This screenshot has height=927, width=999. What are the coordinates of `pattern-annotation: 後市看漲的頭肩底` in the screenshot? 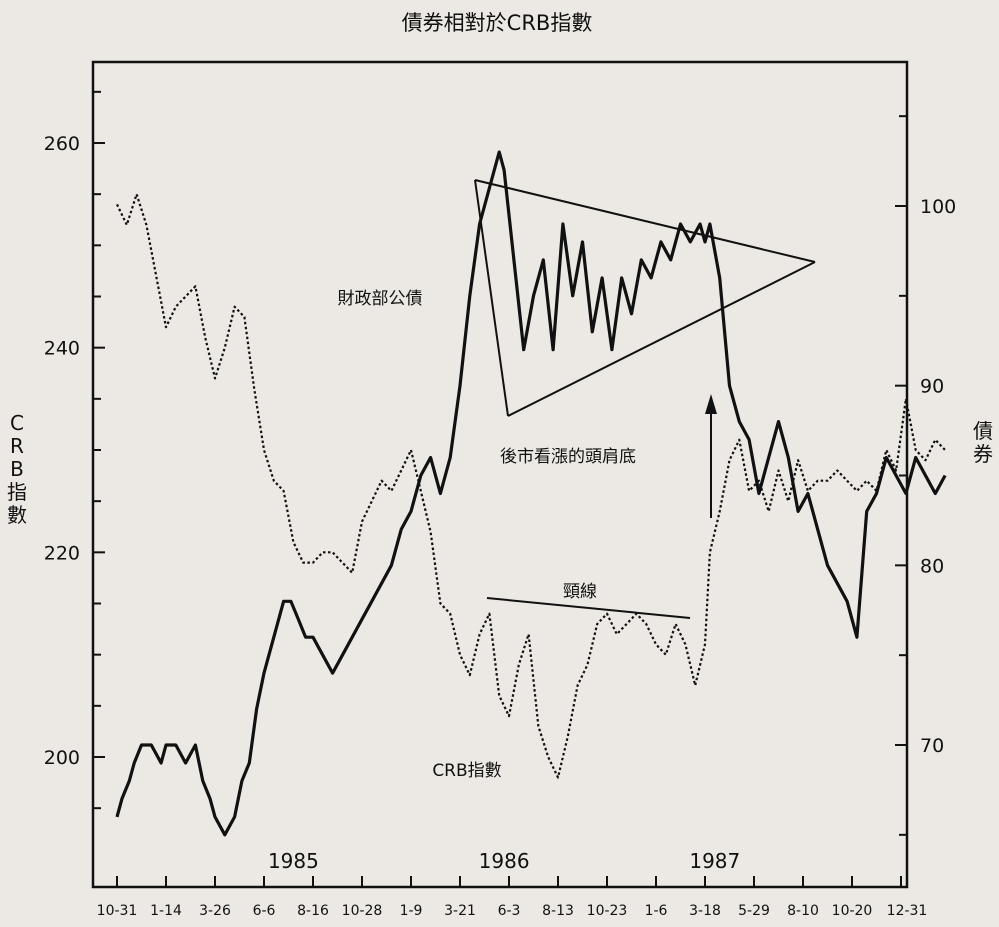 It's located at (568, 457).